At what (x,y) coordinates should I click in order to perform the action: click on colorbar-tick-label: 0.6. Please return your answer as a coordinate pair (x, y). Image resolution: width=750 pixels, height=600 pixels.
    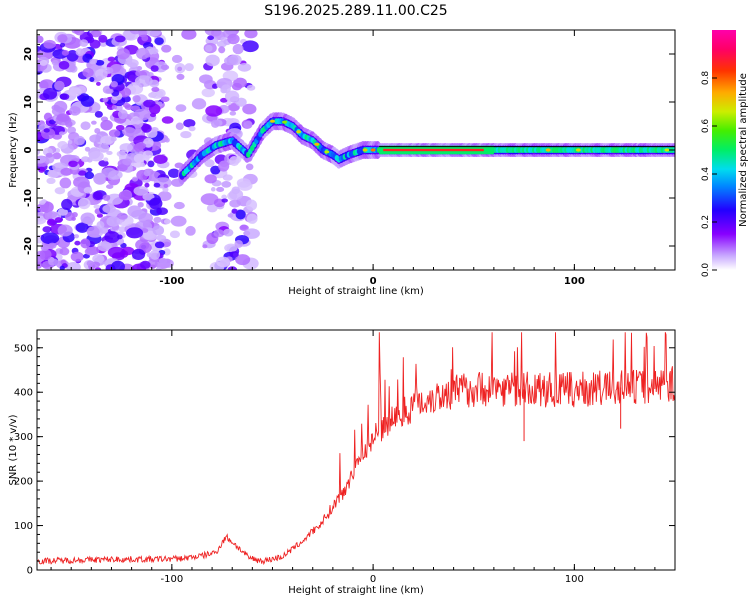
    Looking at the image, I should click on (706, 126).